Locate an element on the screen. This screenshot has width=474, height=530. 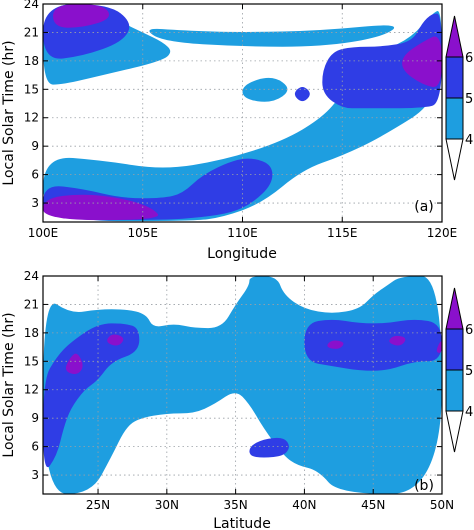
x-tick-label: 115E is located at coordinates (342, 233).